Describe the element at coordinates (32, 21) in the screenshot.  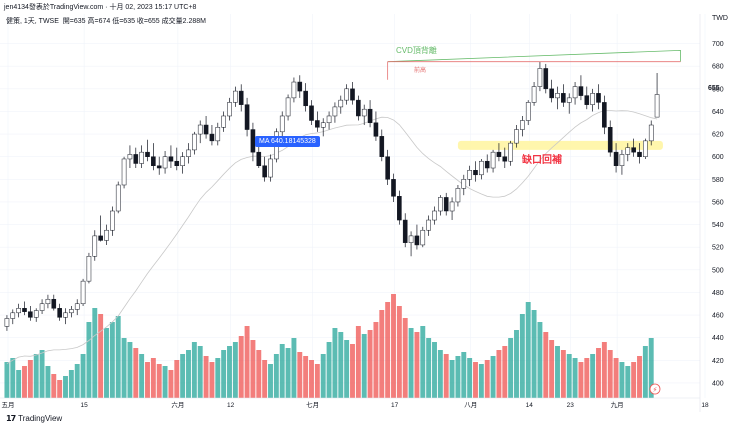
I see `symbol-info: 健策, 1天, TWSE` at that location.